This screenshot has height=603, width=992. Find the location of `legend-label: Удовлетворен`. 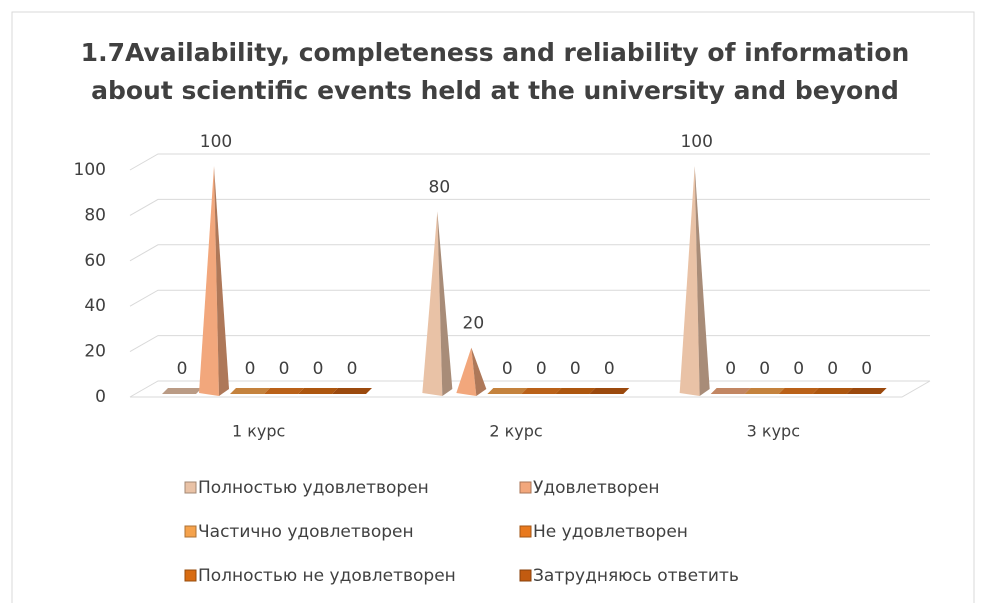

legend-label: Удовлетворен is located at coordinates (596, 488).